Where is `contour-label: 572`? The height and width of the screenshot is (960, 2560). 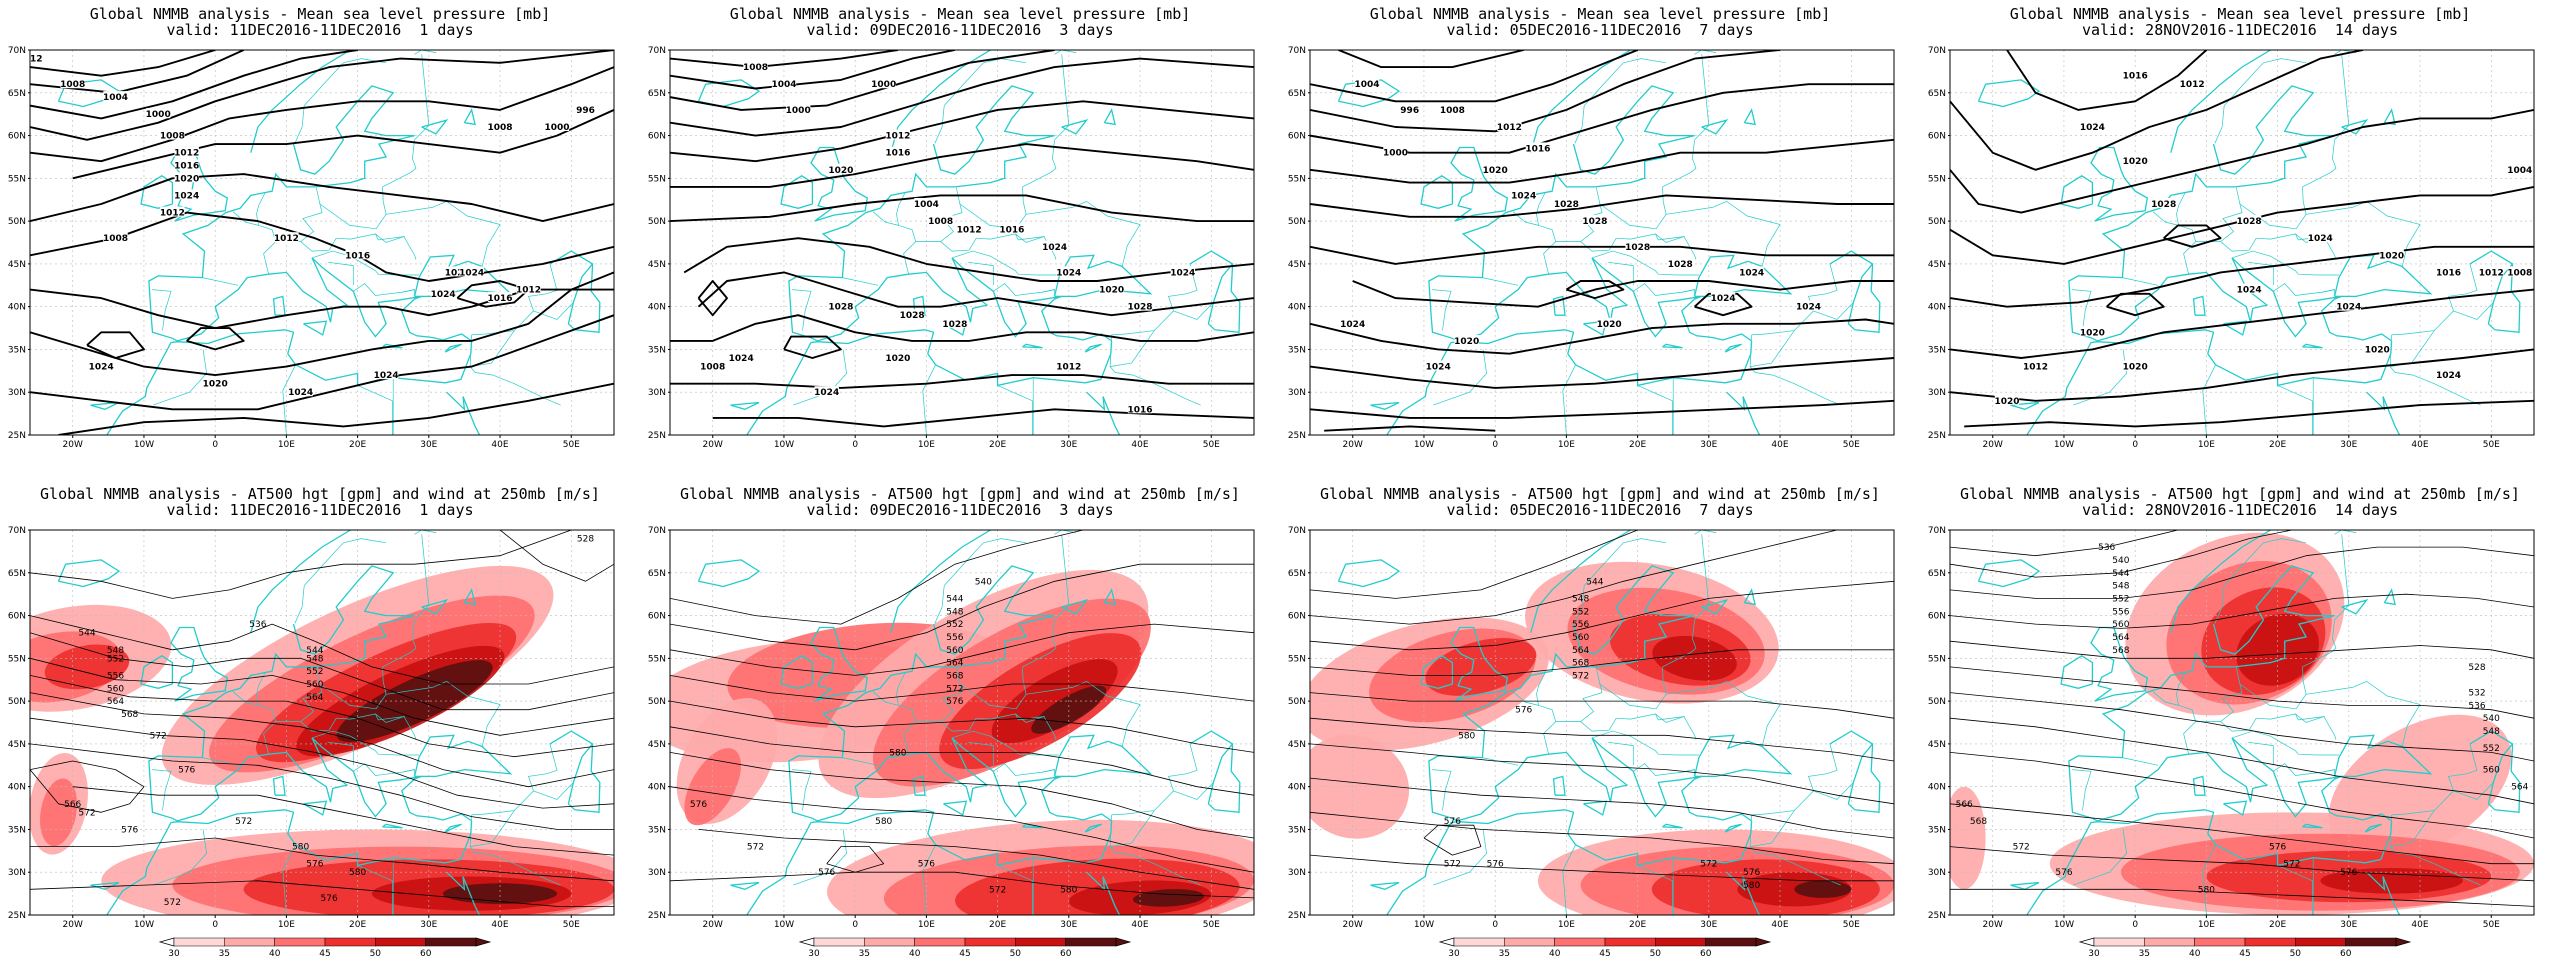
contour-label: 572 is located at coordinates (954, 689).